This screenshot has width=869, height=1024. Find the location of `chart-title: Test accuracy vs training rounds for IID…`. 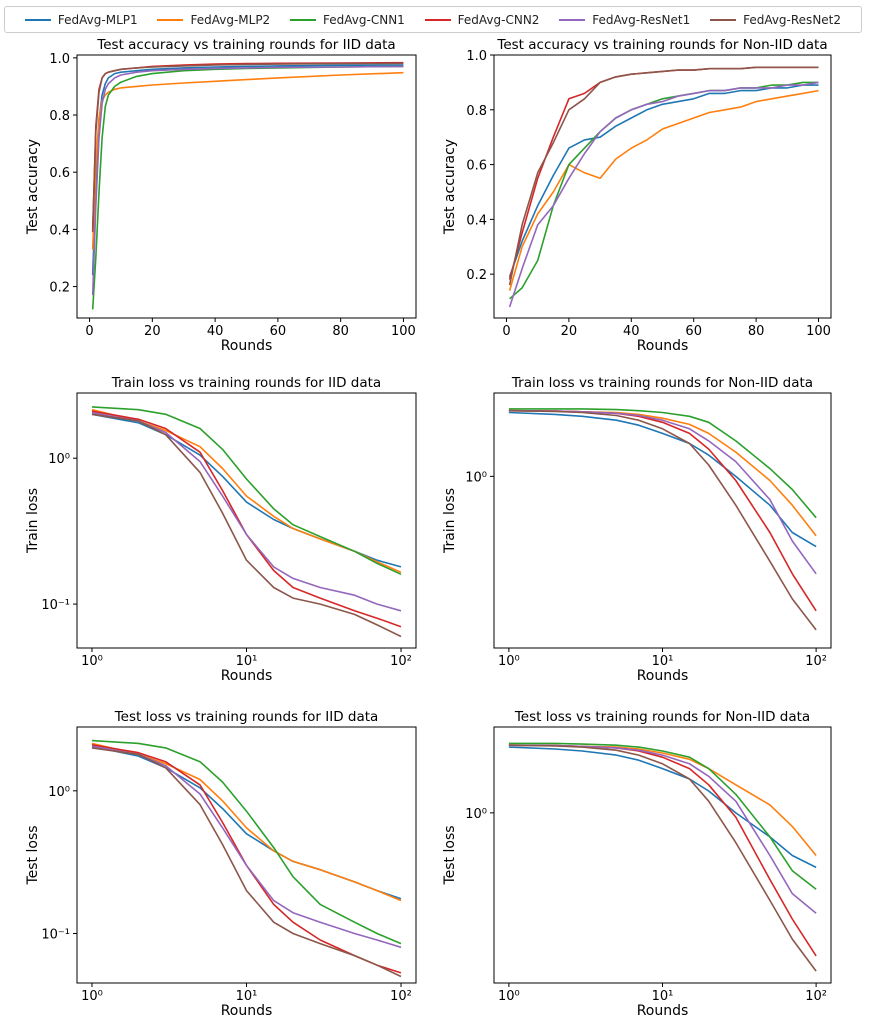

chart-title: Test accuracy vs training rounds for IID… is located at coordinates (245, 45).